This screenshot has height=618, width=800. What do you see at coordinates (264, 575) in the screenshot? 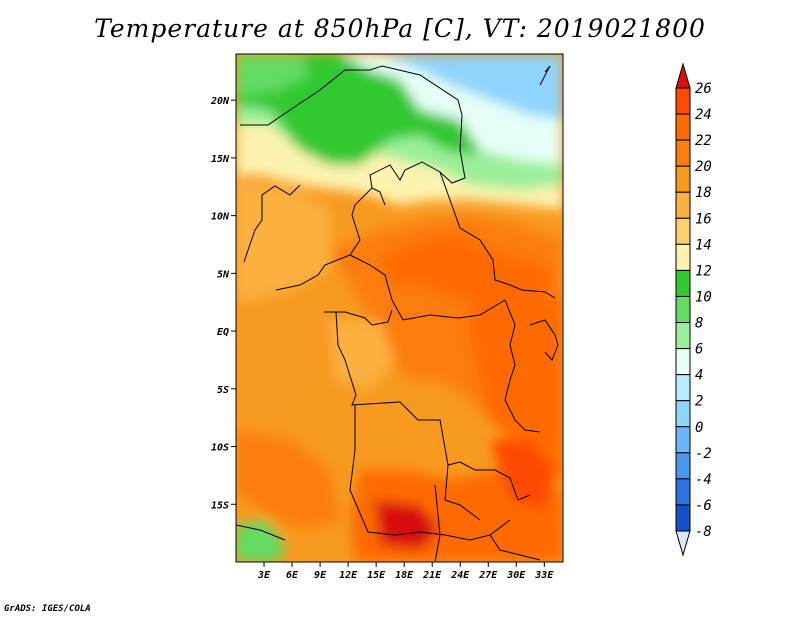
I see `x-tick-label: 3E` at bounding box center [264, 575].